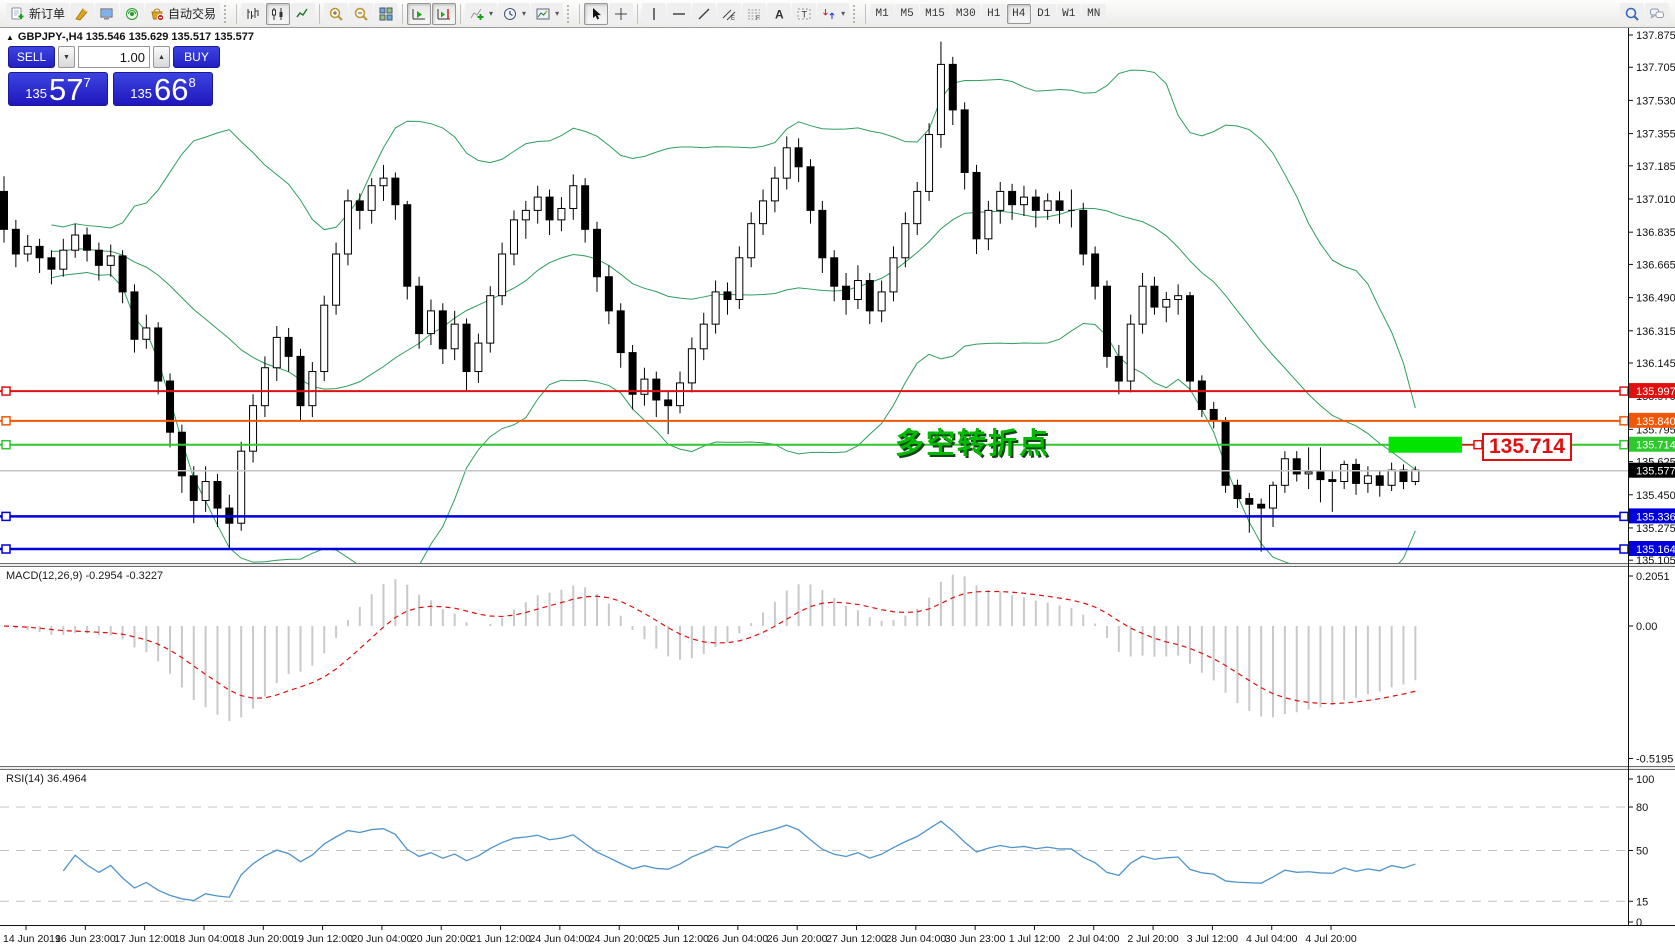 The height and width of the screenshot is (951, 1675). What do you see at coordinates (1654, 759) in the screenshot?
I see `svg-text: -0.5195` at bounding box center [1654, 759].